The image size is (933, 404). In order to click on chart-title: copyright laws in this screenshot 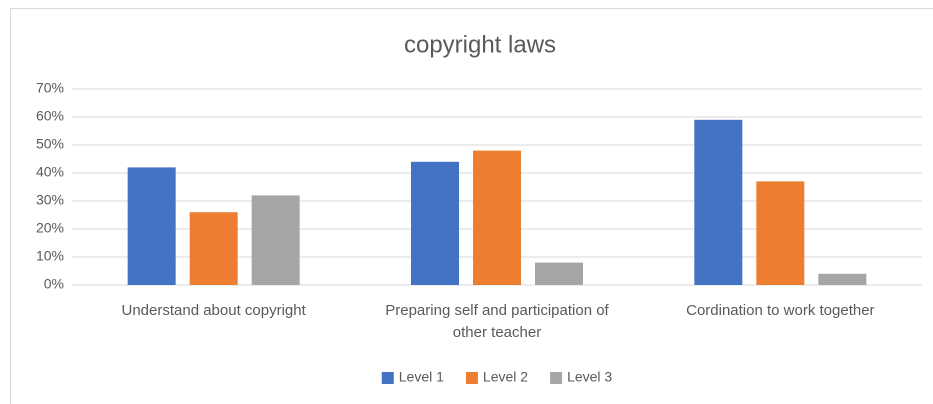, I will do `click(480, 44)`.